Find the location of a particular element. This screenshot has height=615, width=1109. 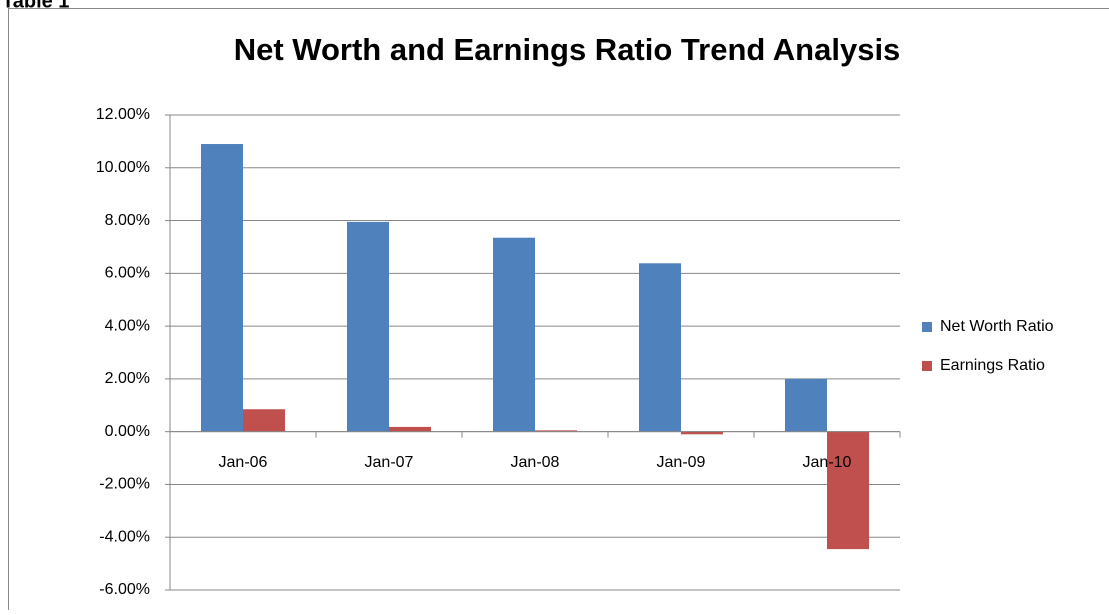

y-tick-label: 10.00% is located at coordinates (123, 167).